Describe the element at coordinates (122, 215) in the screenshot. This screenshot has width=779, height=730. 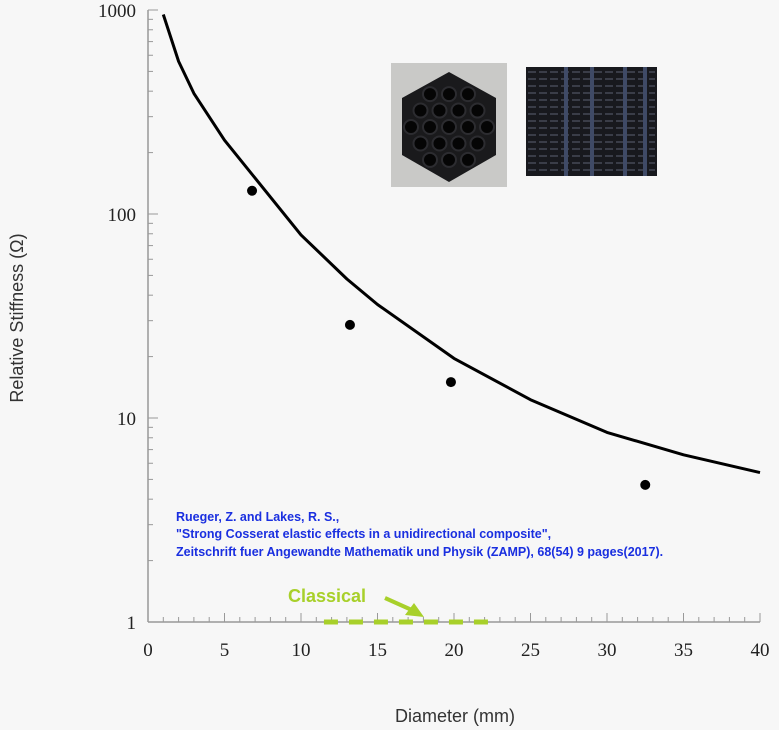
I see `y-tick-label: 100` at that location.